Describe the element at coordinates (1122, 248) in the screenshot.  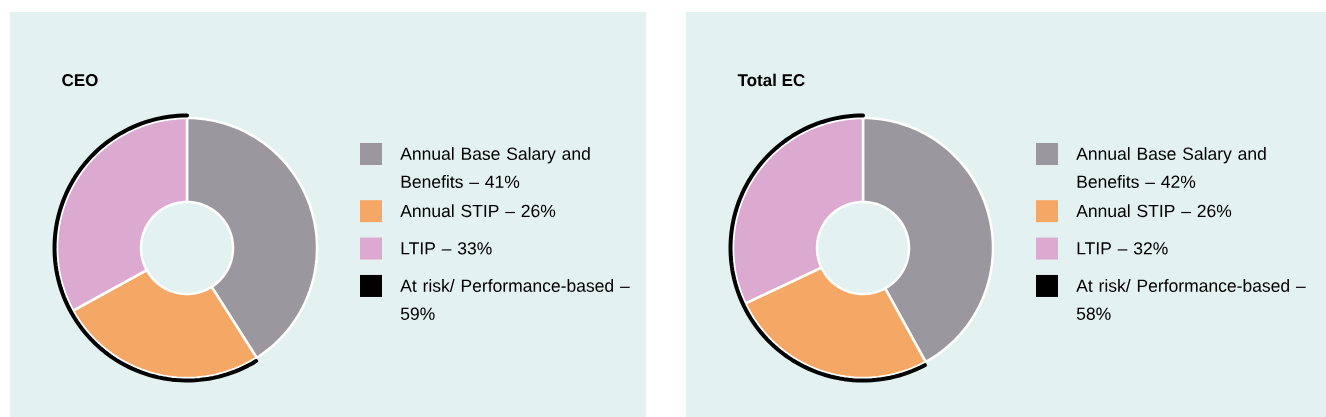
I see `legend-label: LTIP – 32%` at that location.